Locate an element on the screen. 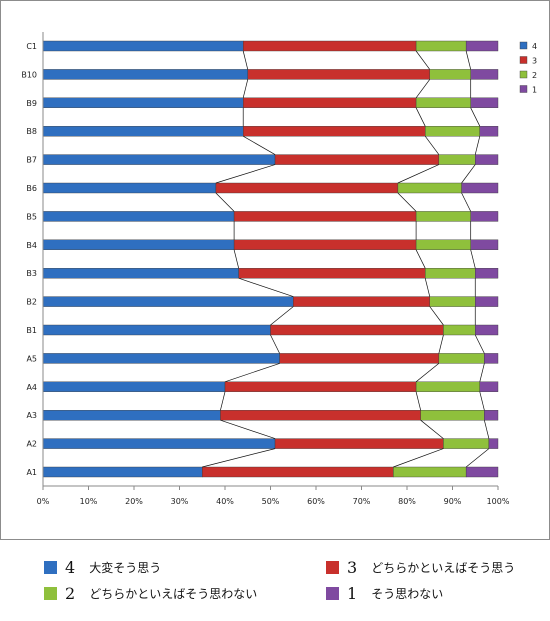 Image resolution: width=550 pixels, height=621 pixels. x-tick-label: 20% is located at coordinates (134, 501).